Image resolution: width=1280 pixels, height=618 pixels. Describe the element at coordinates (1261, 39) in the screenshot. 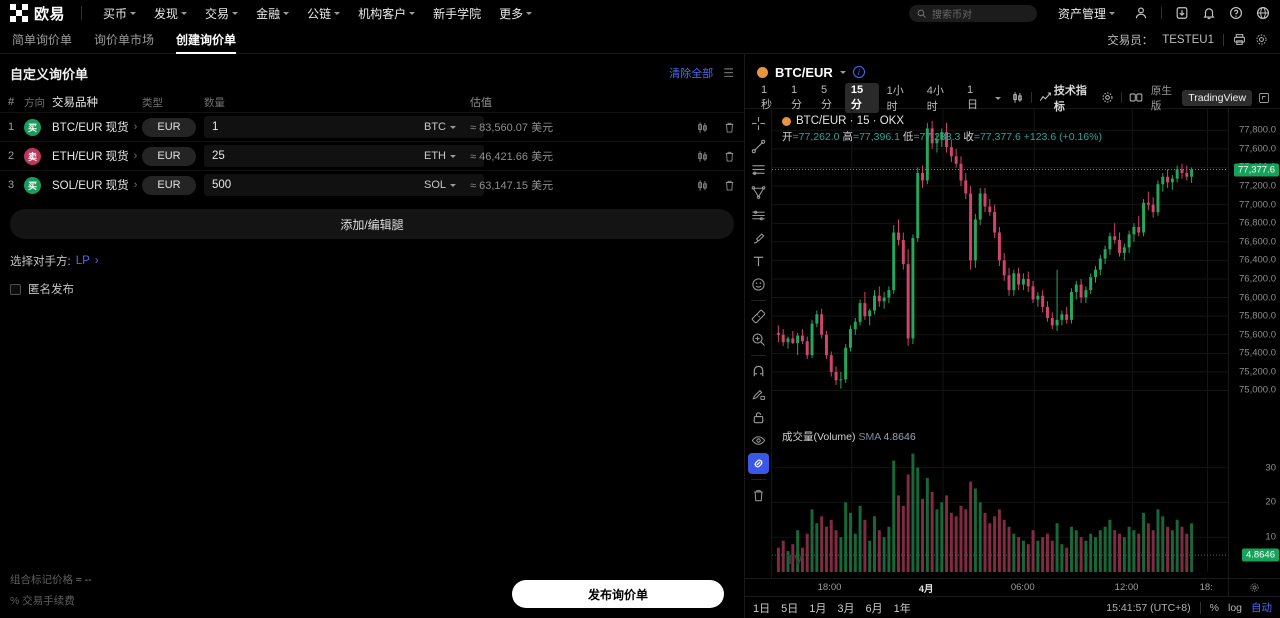

I see `gear-icon` at that location.